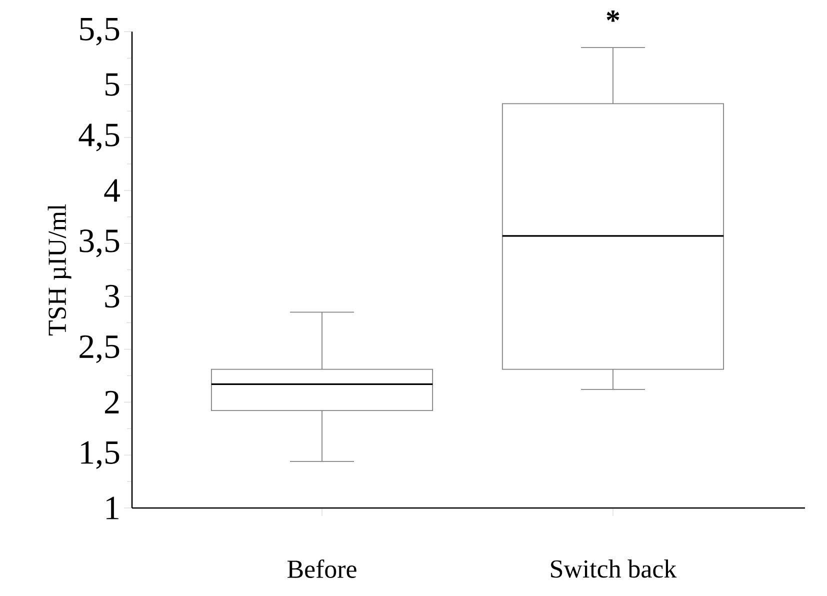 The width and height of the screenshot is (827, 596). Describe the element at coordinates (60, 270) in the screenshot. I see `y-axis-title: TSH µIU/ml` at that location.